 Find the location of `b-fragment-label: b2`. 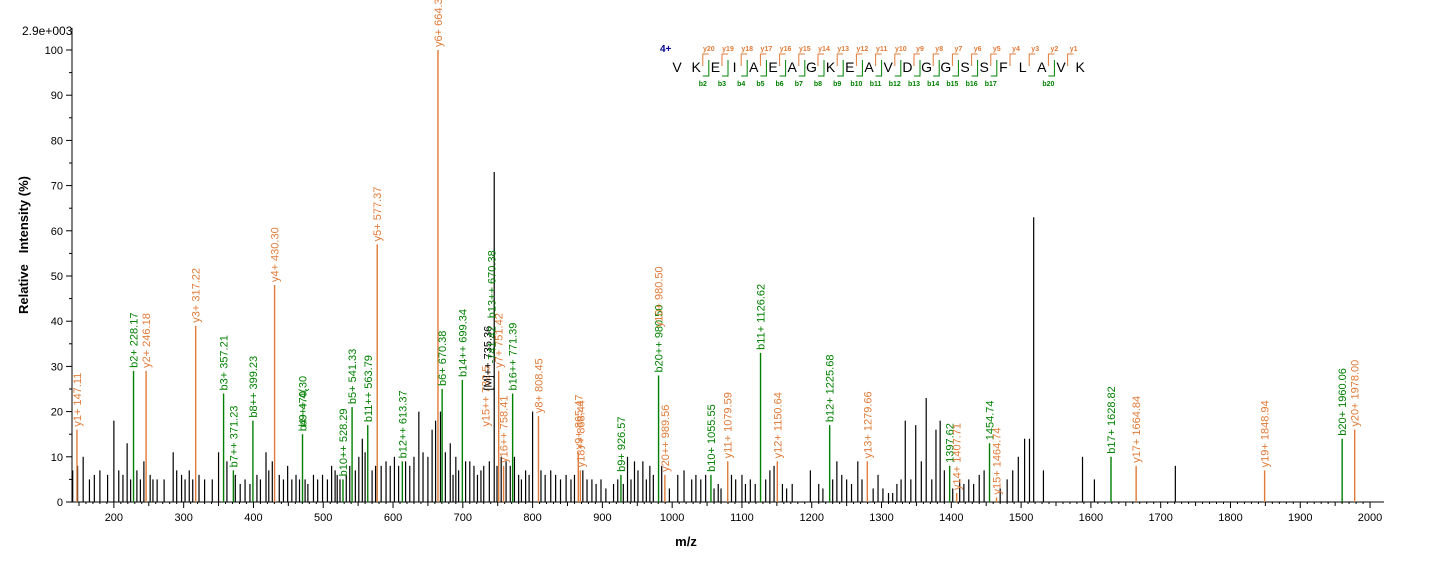

b-fragment-label: b2 is located at coordinates (703, 84).